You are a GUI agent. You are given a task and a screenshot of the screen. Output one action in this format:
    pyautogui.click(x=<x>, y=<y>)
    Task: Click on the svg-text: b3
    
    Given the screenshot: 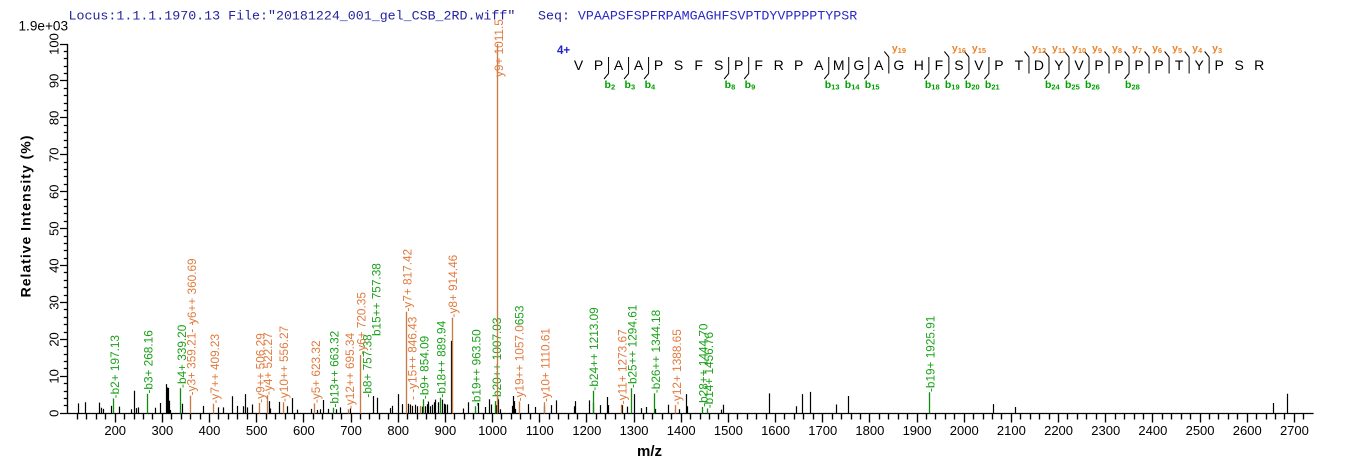 What is the action you would take?
    pyautogui.click(x=630, y=85)
    